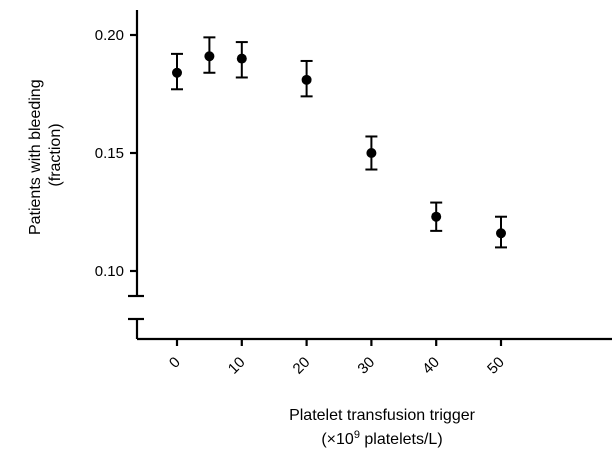 Image resolution: width=615 pixels, height=455 pixels. What do you see at coordinates (175, 363) in the screenshot?
I see `x-tick-label: 0` at bounding box center [175, 363].